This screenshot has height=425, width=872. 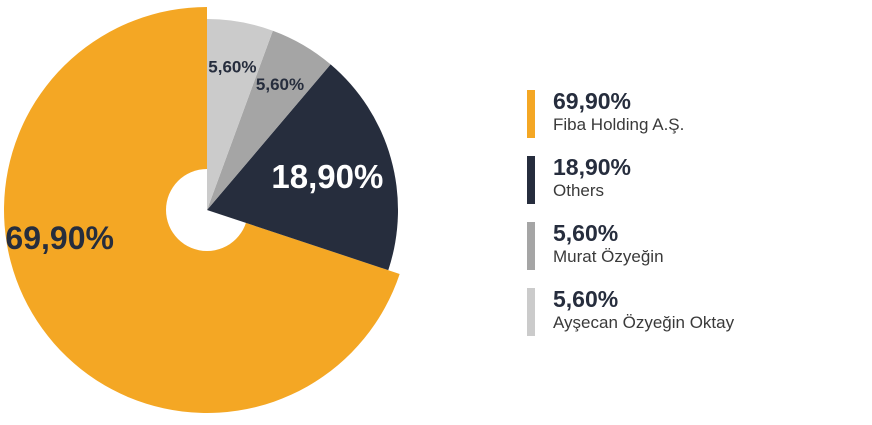 I want to click on legend-item-aysecan-ozyegin-oktay: 5,60% Ayşecan Özyeğin Oktay, so click(x=692, y=313).